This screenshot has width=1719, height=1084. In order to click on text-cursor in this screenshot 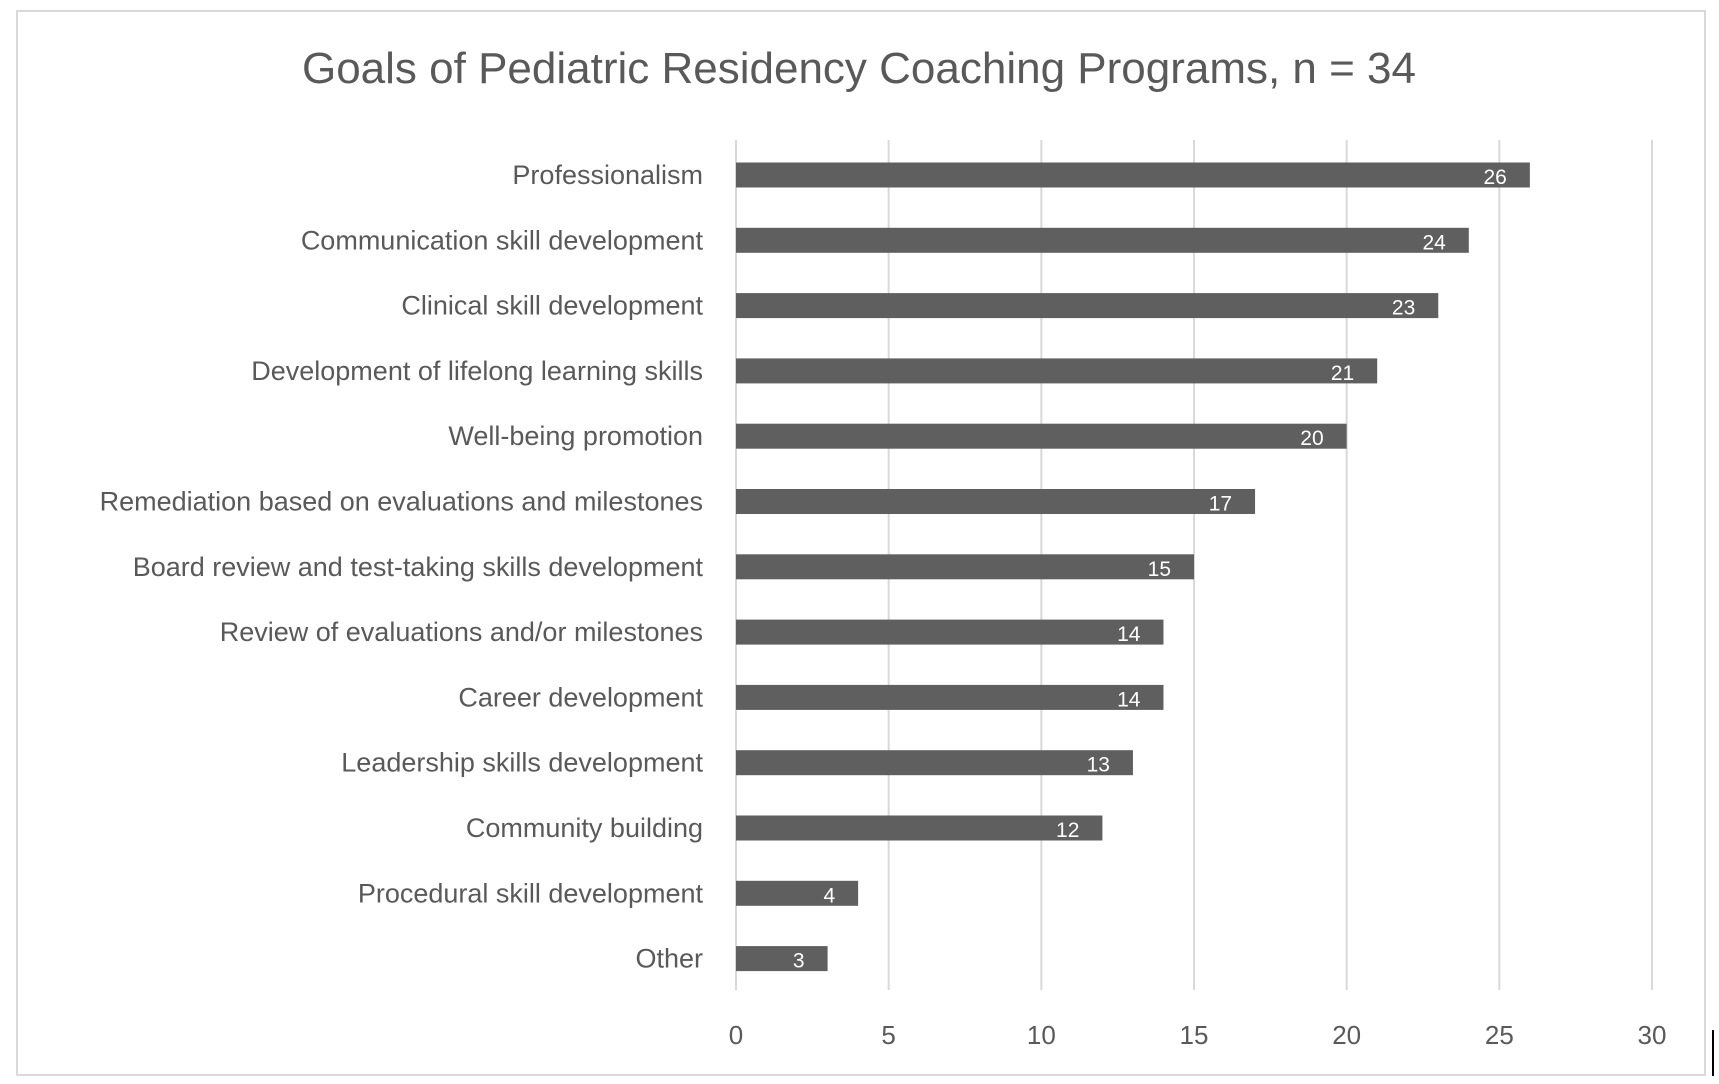, I will do `click(1713, 1053)`.